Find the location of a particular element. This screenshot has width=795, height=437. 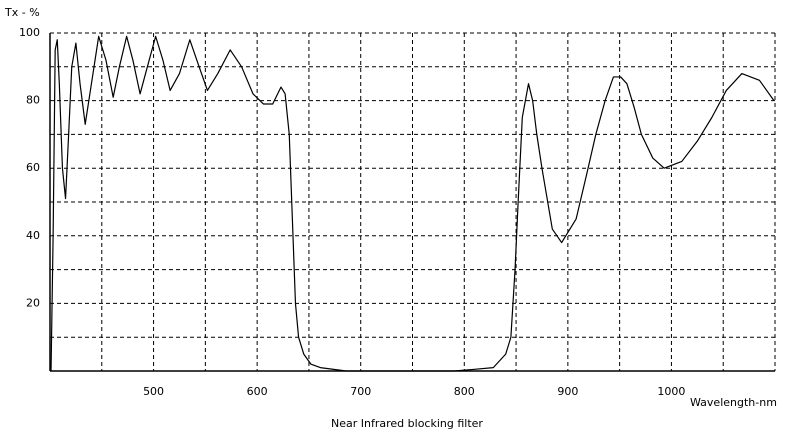

x-tick-label: 800 is located at coordinates (464, 391).